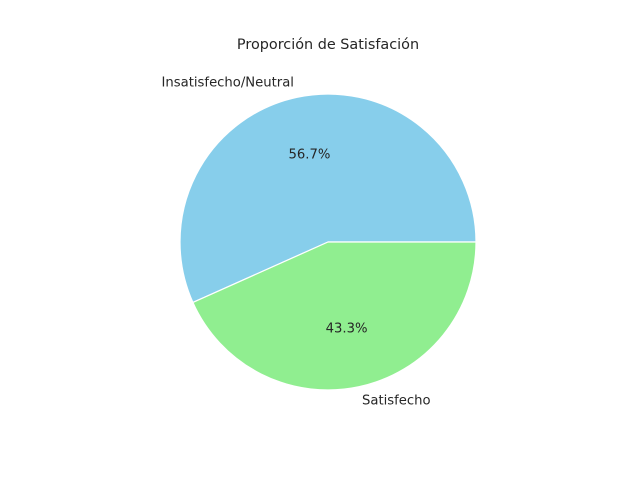 This screenshot has width=640, height=480. I want to click on pie-category-label: Satisfecho, so click(396, 401).